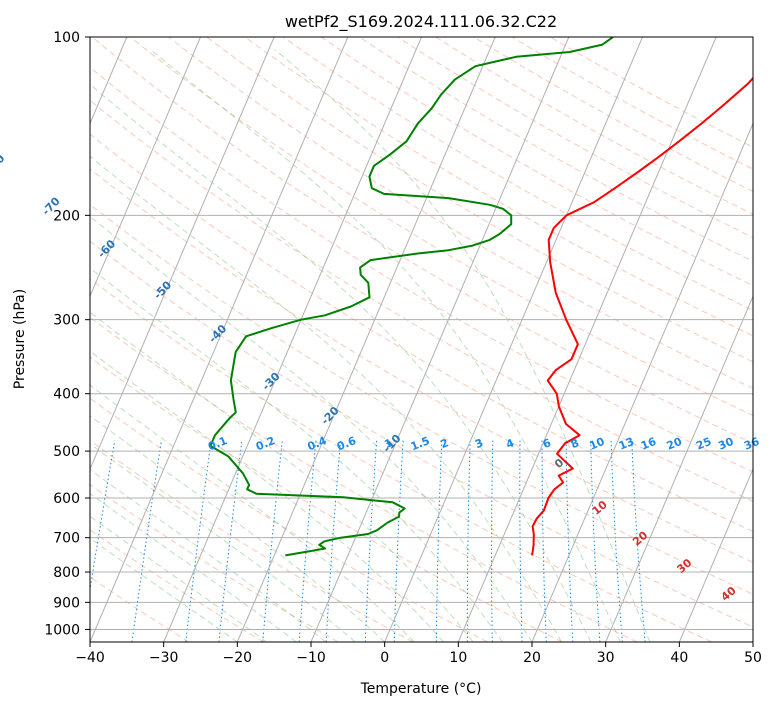 Image resolution: width=775 pixels, height=708 pixels. I want to click on mixing-ratio-label: 1.5, so click(420, 443).